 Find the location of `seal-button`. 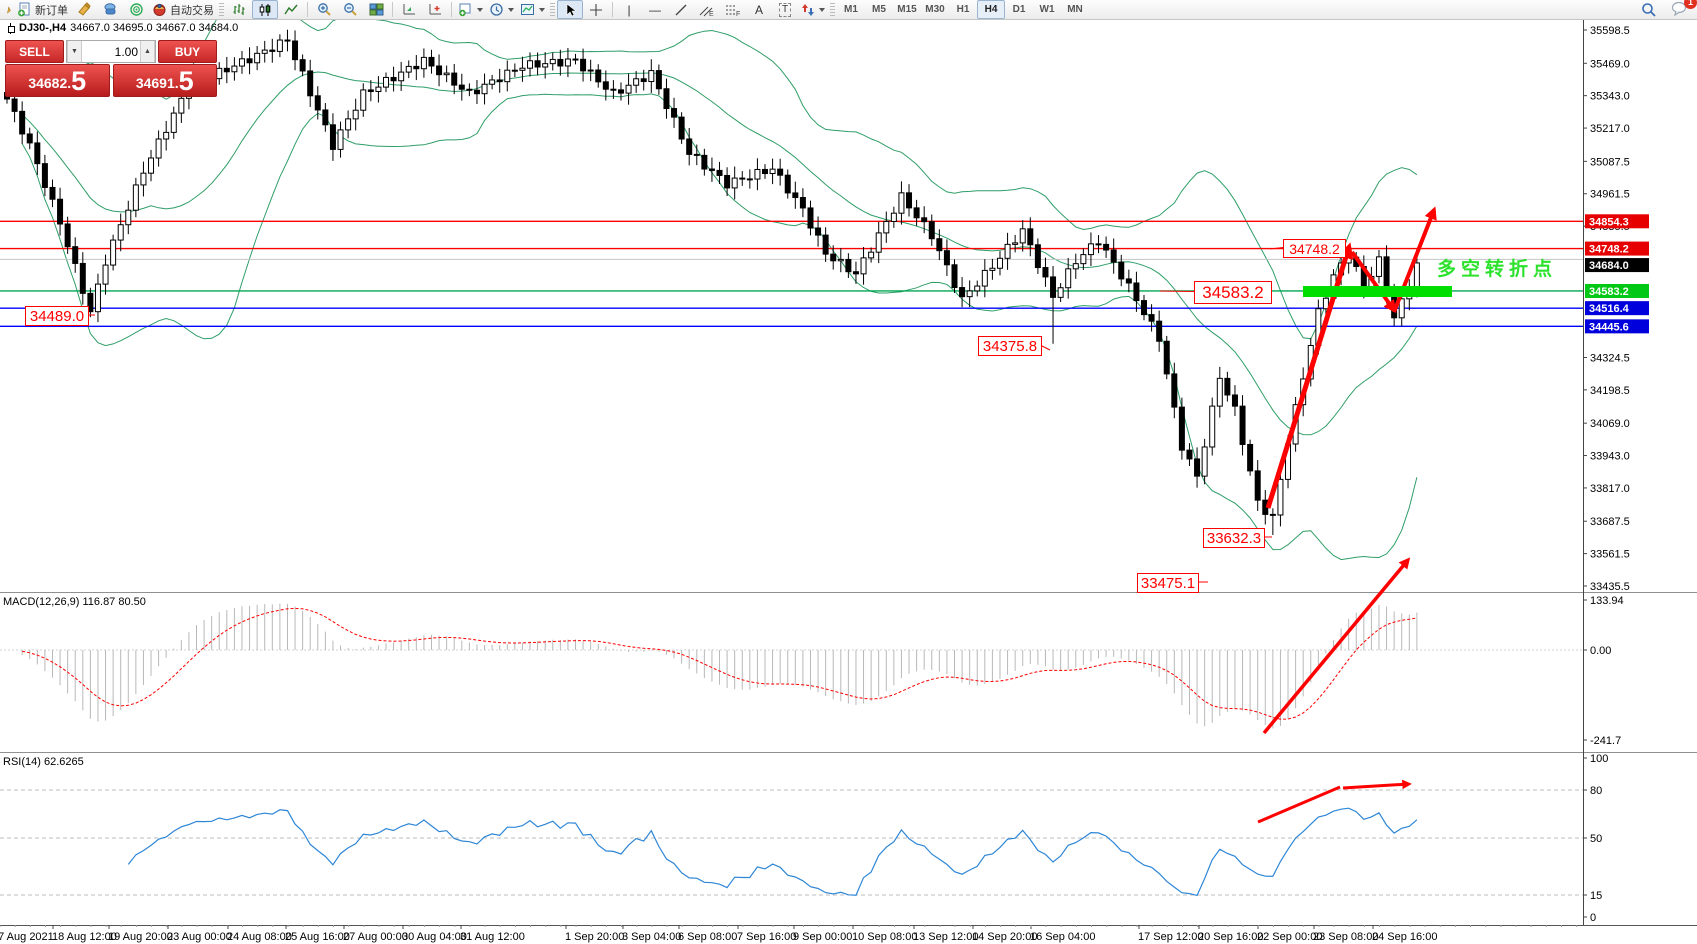

seal-button is located at coordinates (84, 9).